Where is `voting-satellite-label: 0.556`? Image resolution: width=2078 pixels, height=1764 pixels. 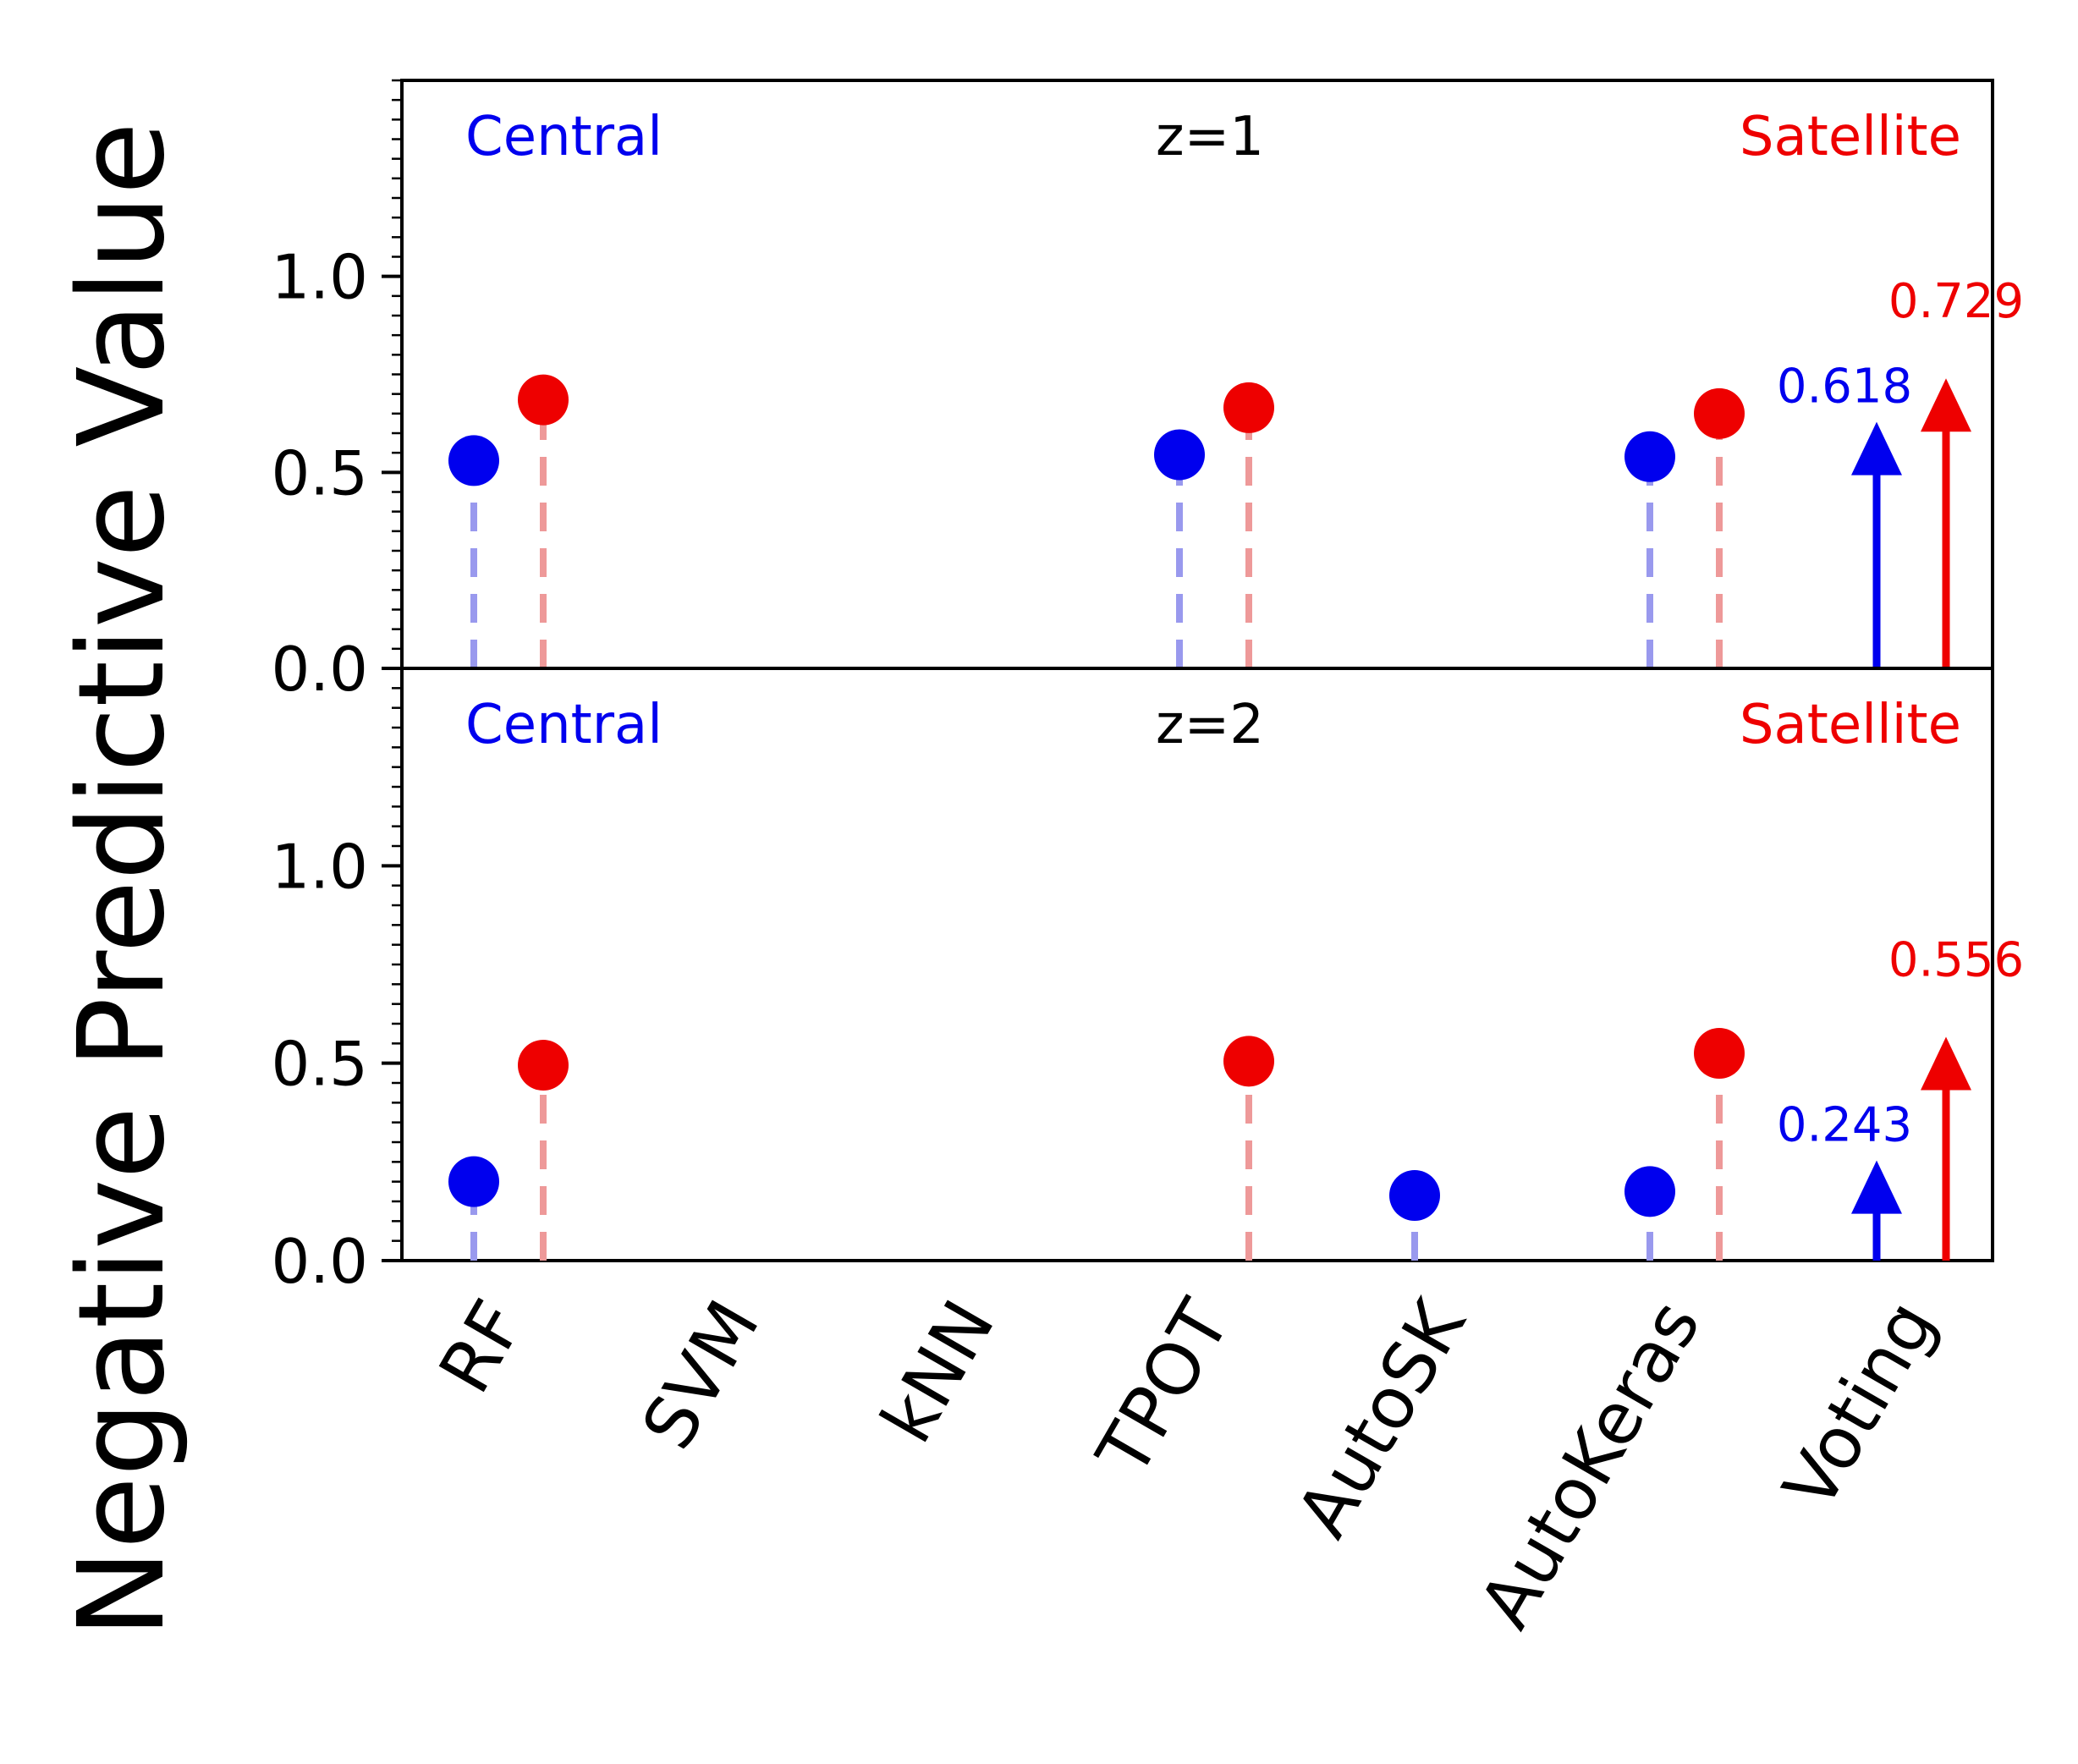 voting-satellite-label: 0.556 is located at coordinates (1956, 960).